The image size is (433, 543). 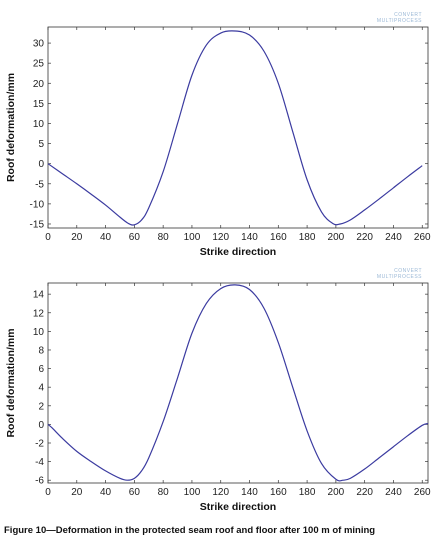 What do you see at coordinates (37, 224) in the screenshot?
I see `y-tick-label: -15` at bounding box center [37, 224].